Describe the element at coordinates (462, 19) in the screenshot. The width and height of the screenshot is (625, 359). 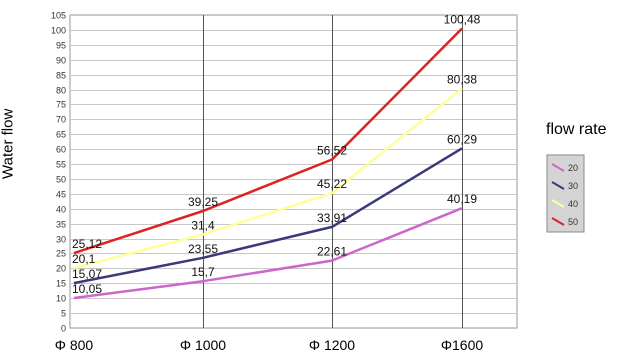
I see `data-label: 100,48` at that location.